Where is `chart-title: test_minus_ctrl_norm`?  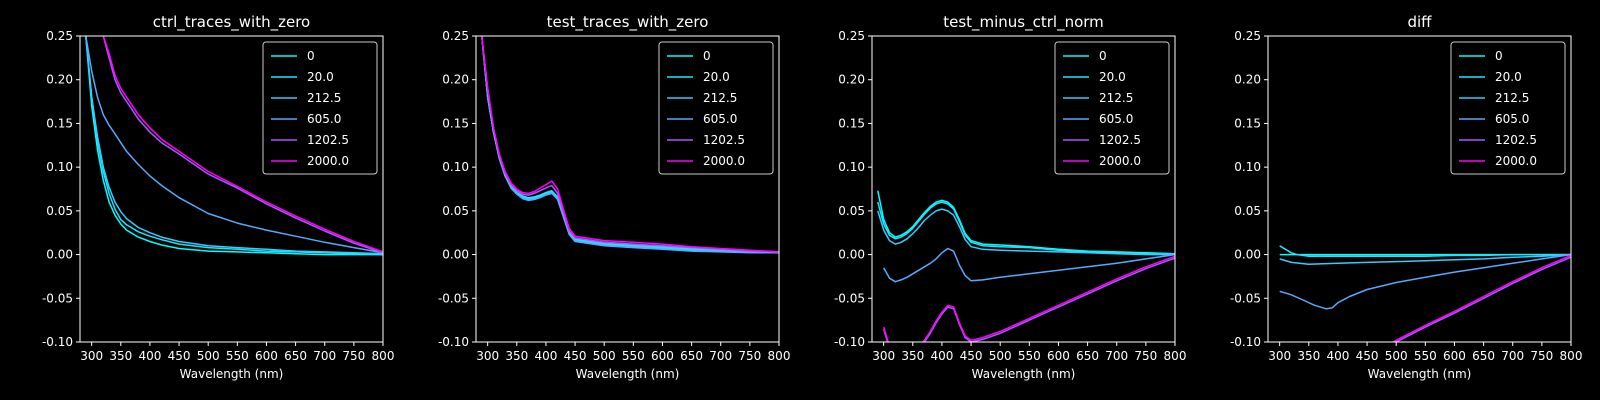 chart-title: test_minus_ctrl_norm is located at coordinates (1023, 22).